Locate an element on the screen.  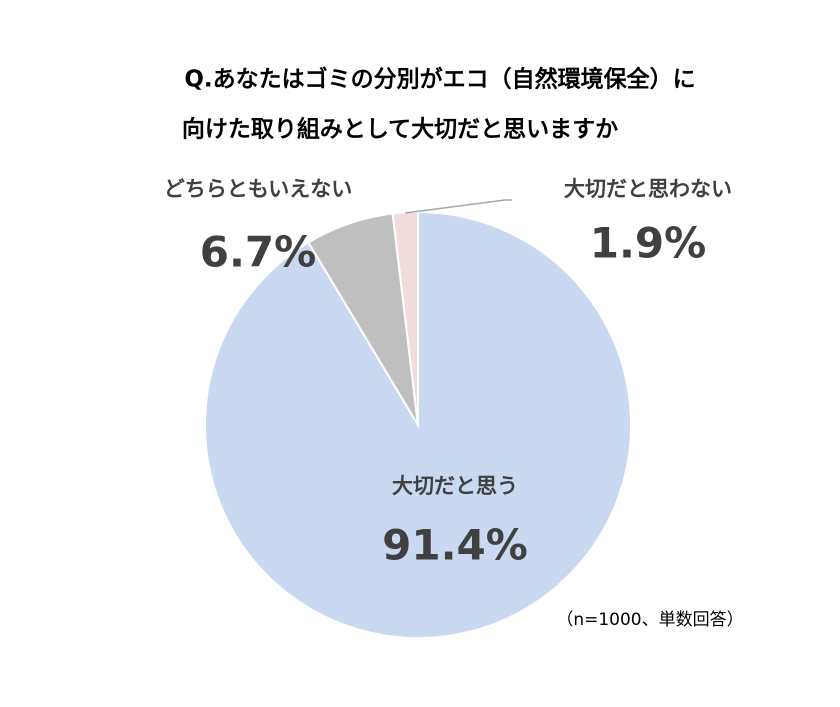
chart-title: Q.あなたはゴミの分別がエコ（自然環境保全）に is located at coordinates (439, 79).